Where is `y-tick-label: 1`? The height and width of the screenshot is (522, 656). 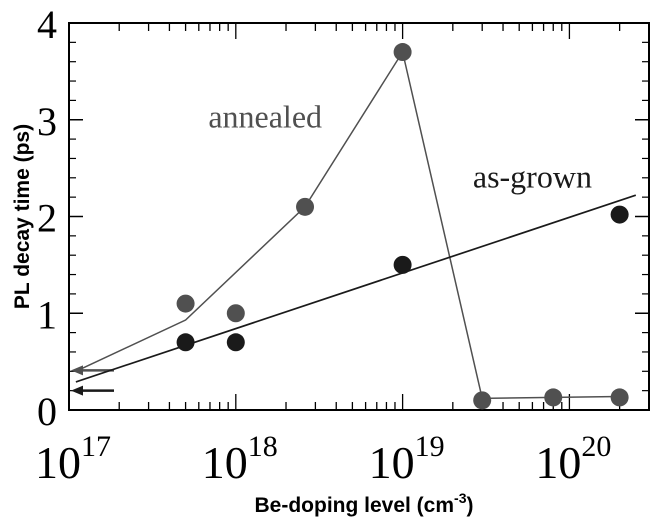
y-tick-label: 1 is located at coordinates (47, 314).